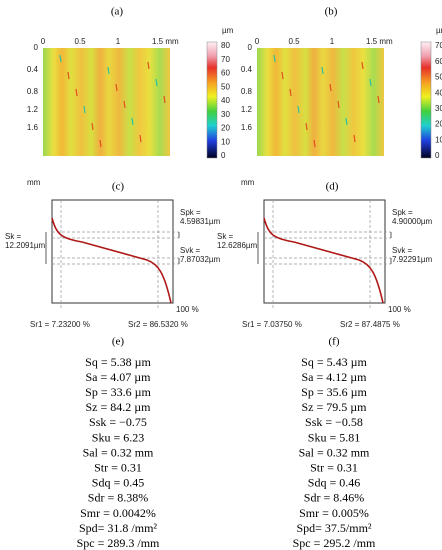 Image resolution: width=442 pixels, height=550 pixels. Describe the element at coordinates (118, 528) in the screenshot. I see `parameter: Spd= 31.8 /mm²` at that location.